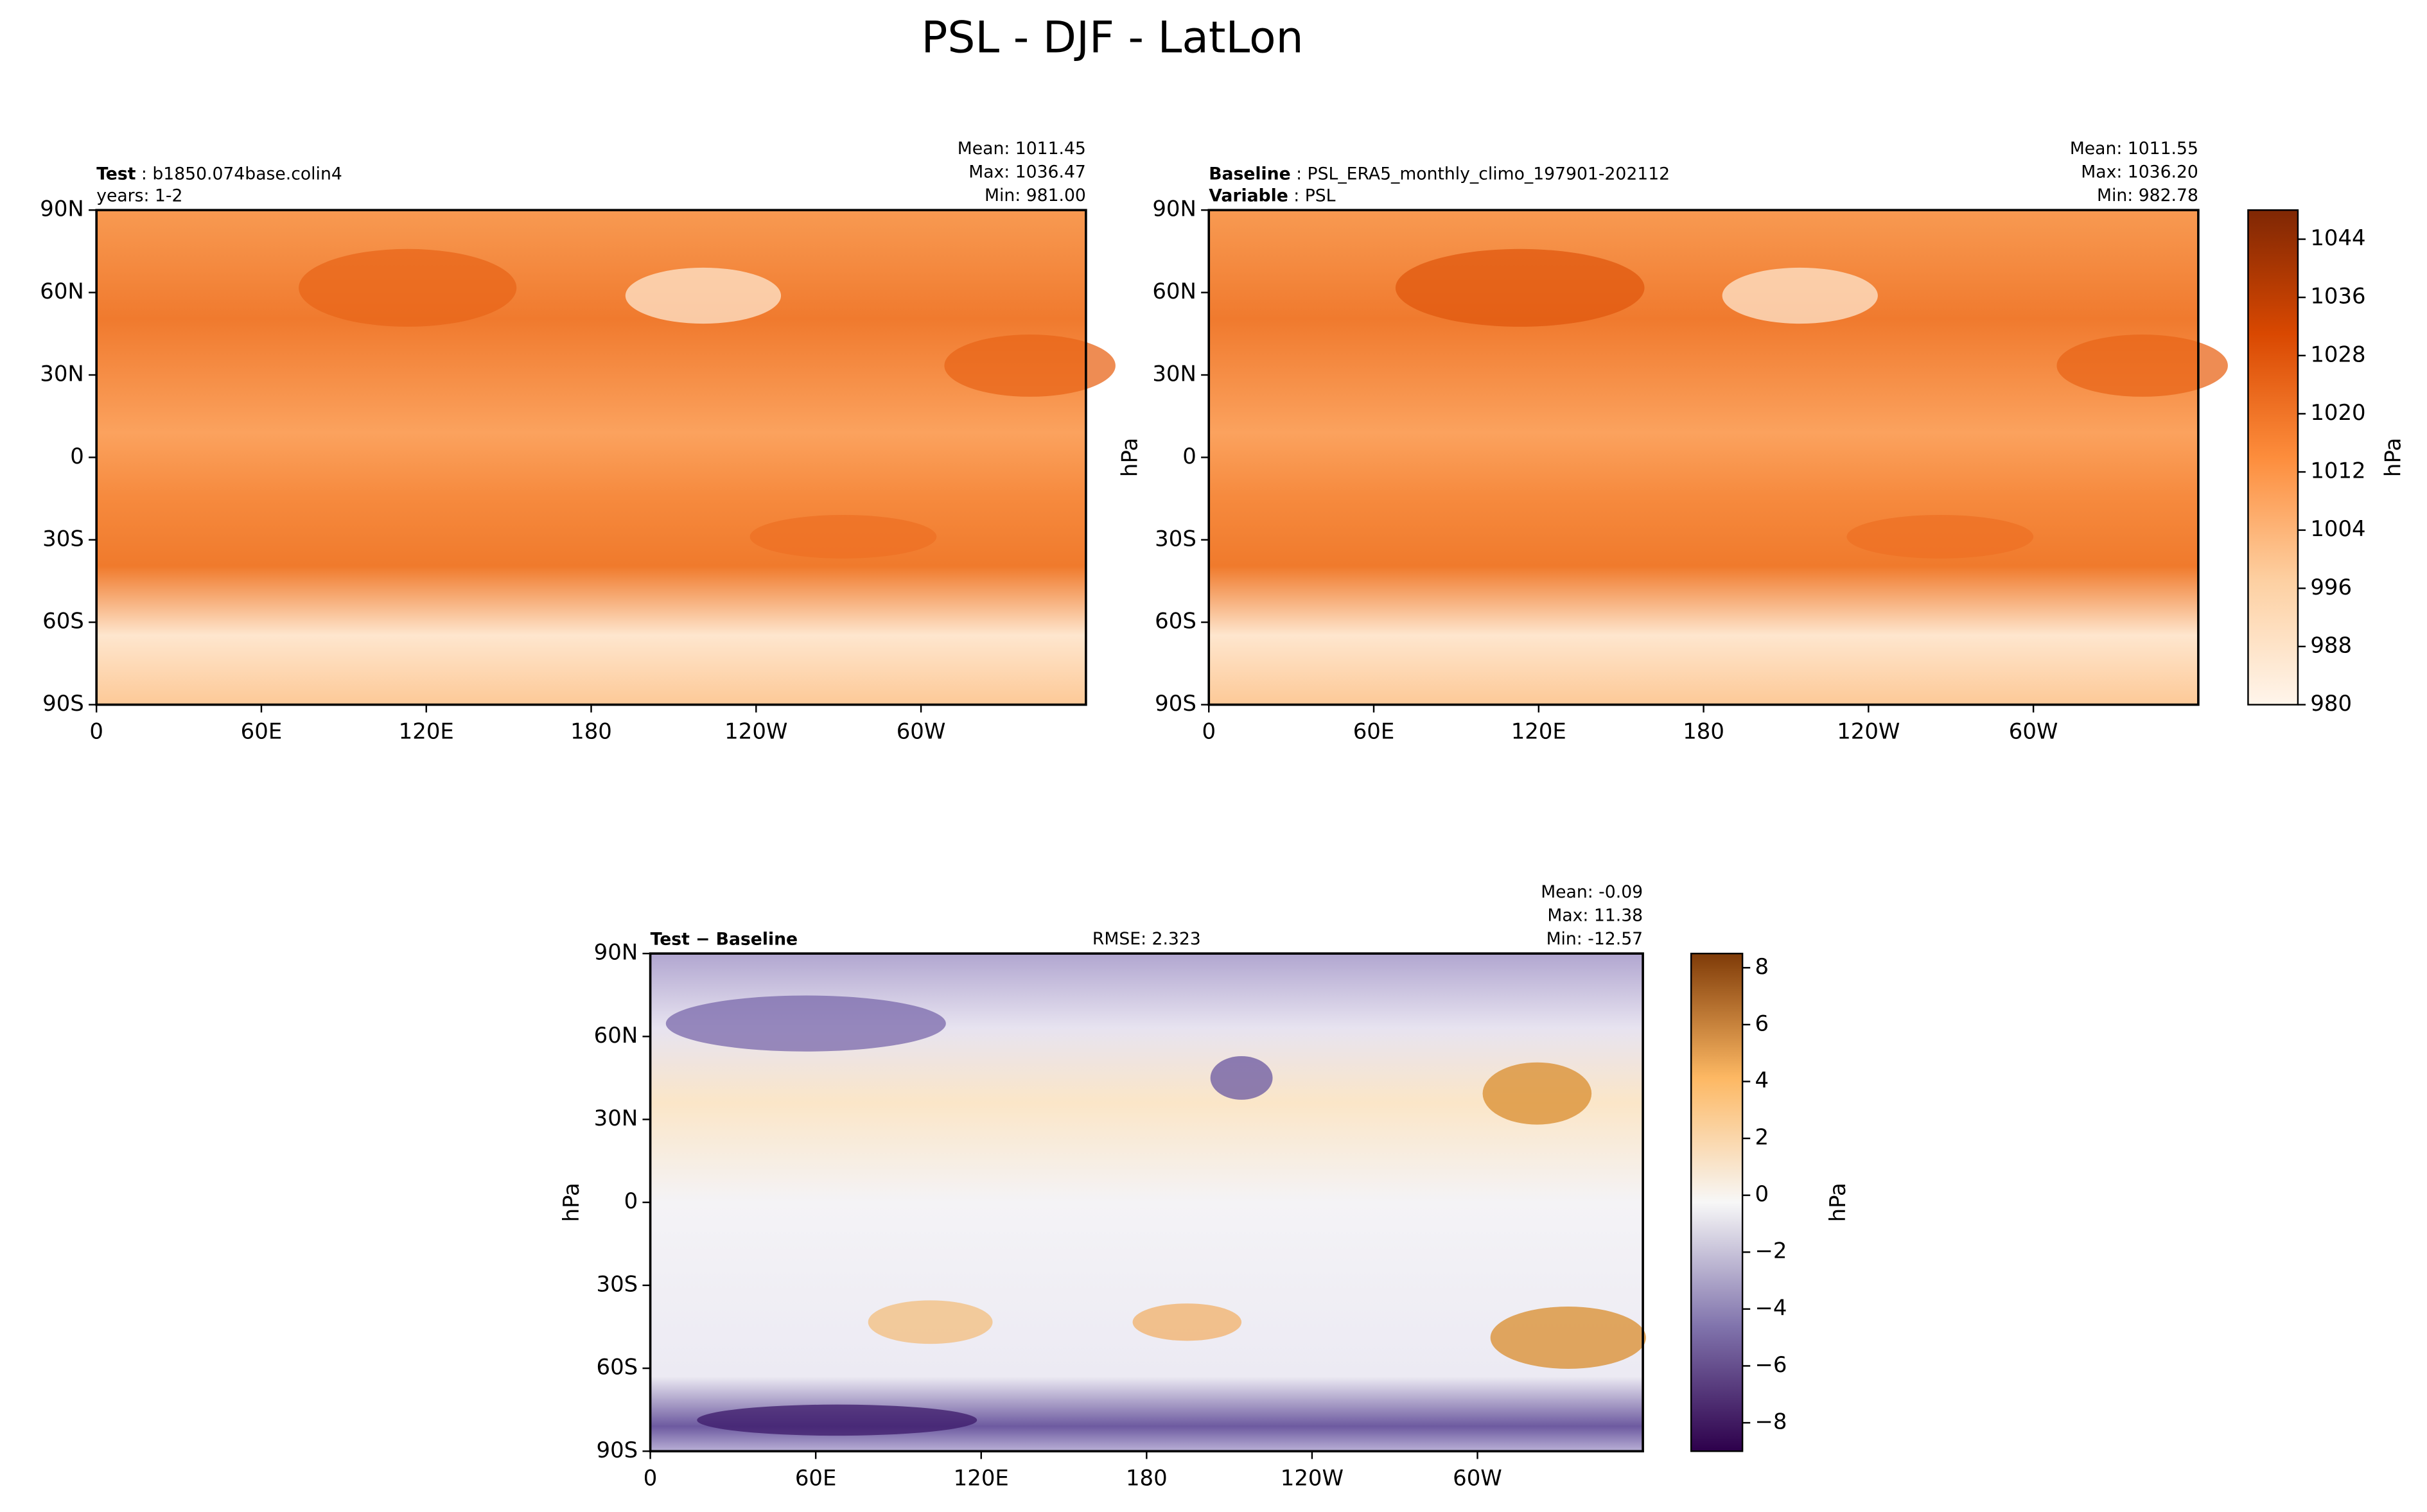  I want to click on header-part: years: 1-2, so click(139, 195).